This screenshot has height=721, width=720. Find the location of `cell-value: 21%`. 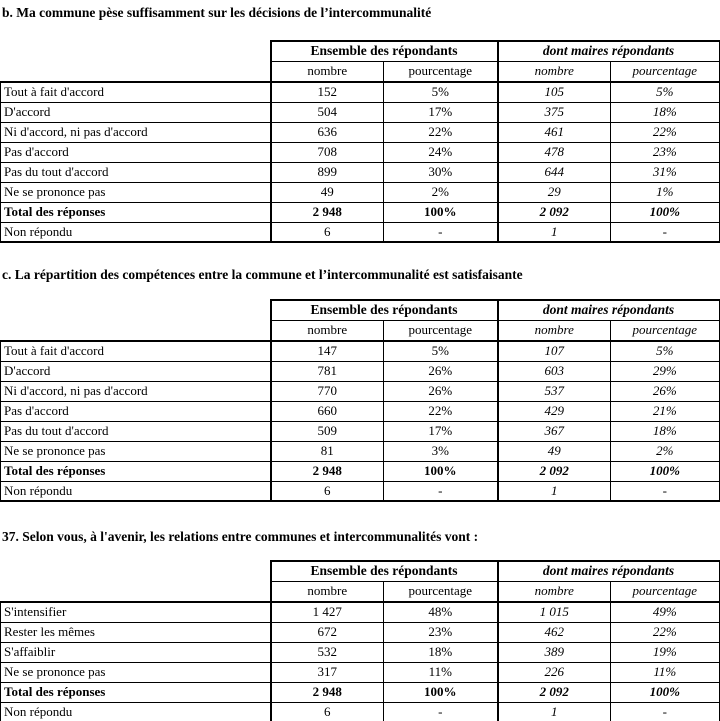

cell-value: 21% is located at coordinates (665, 411).